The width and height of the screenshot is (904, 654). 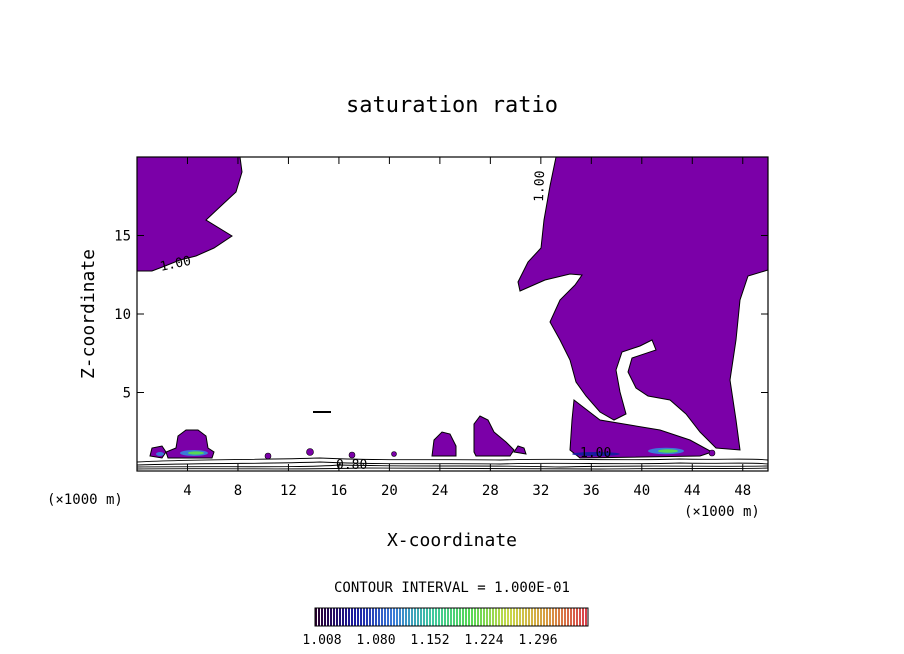 I want to click on colorbar-ticks: 1.008 1.080 1.152 1.224 1.296, so click(x=429, y=640).